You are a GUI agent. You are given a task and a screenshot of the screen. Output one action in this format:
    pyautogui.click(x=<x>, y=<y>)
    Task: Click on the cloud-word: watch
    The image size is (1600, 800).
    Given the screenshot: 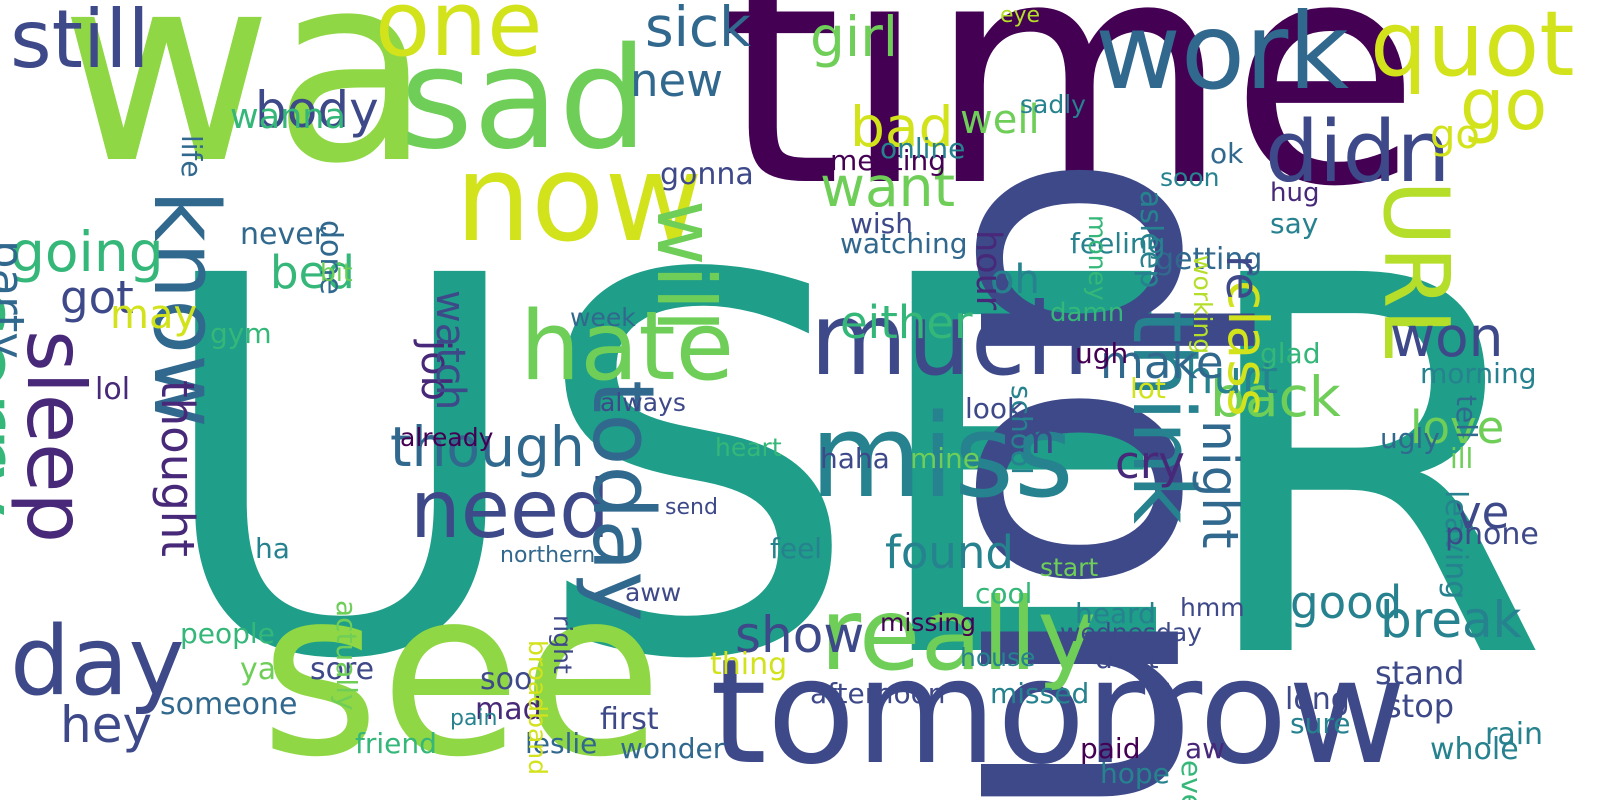 What is the action you would take?
    pyautogui.click(x=450, y=350)
    